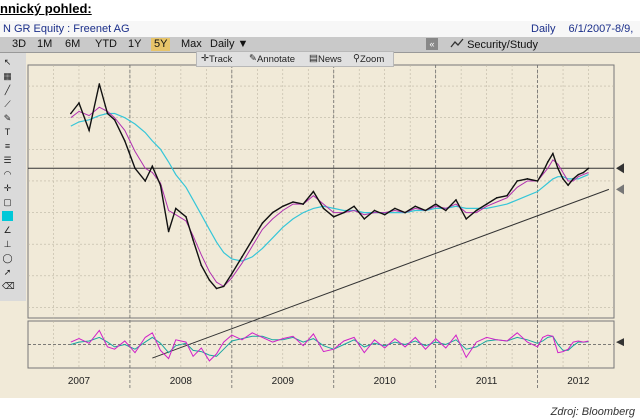 The width and height of the screenshot is (640, 420). Describe the element at coordinates (106, 44) in the screenshot. I see `period-ytd-button: YTD` at that location.